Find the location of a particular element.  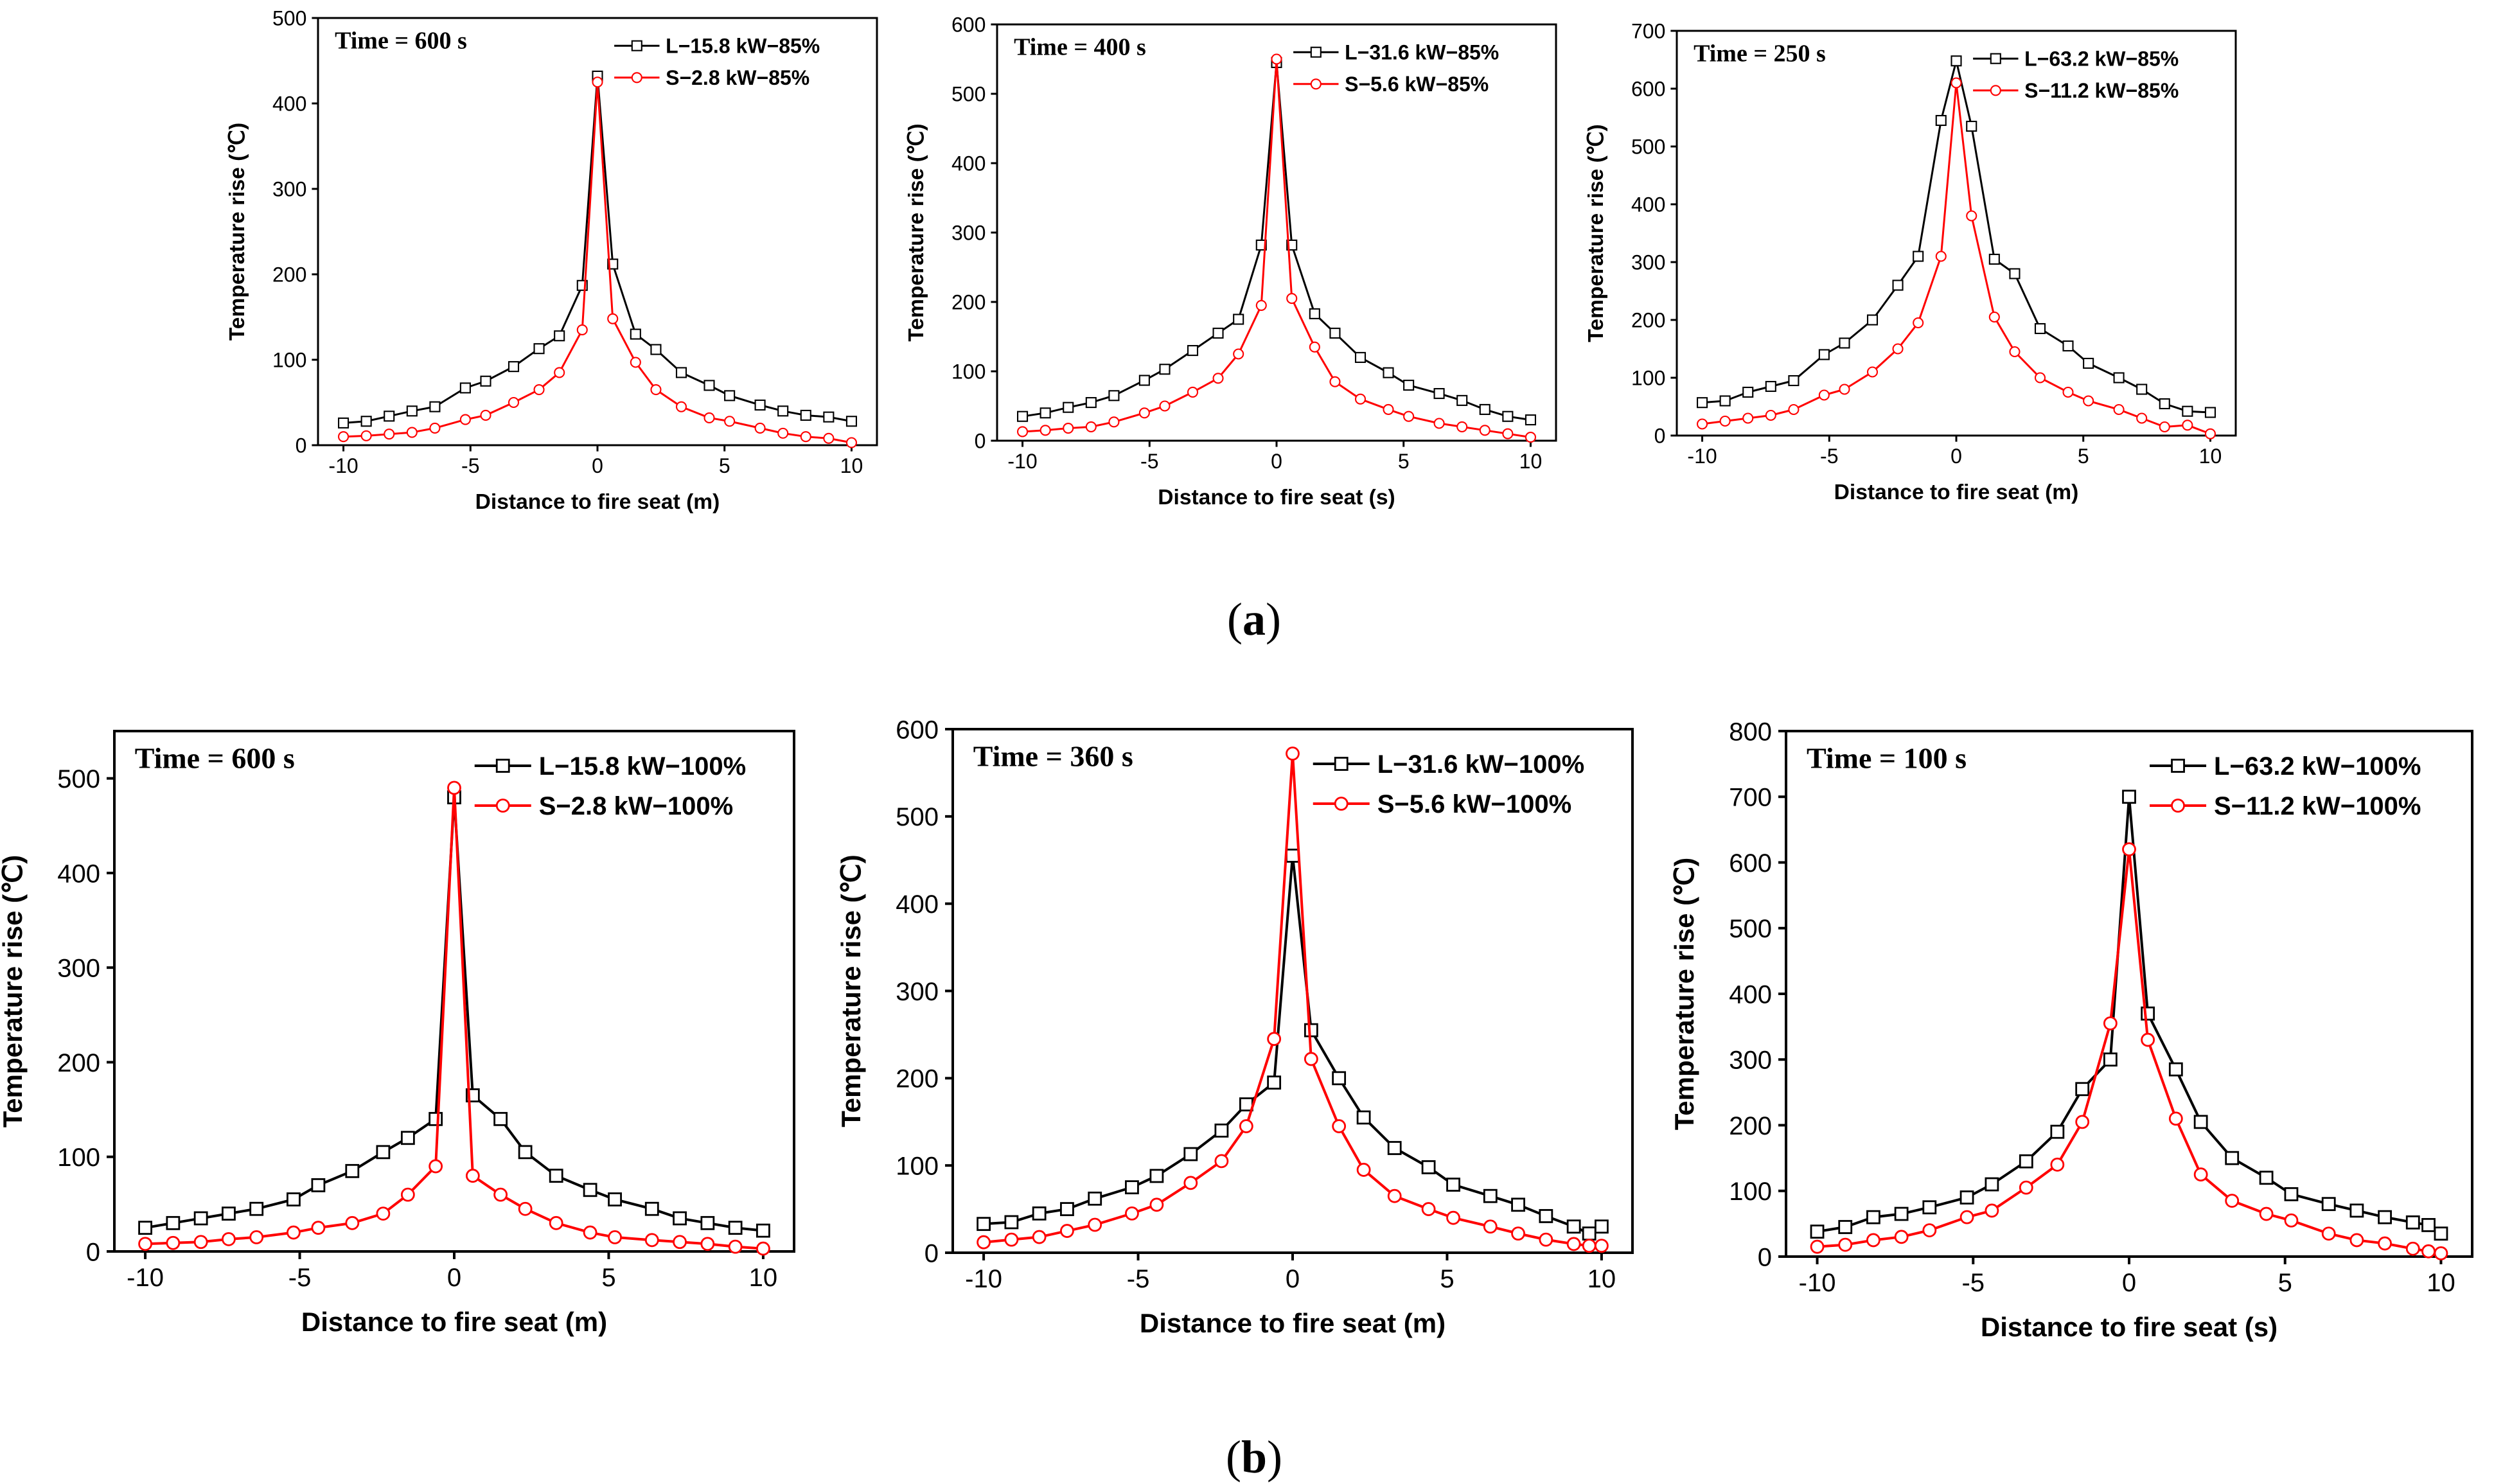

y-tick-label: 500 is located at coordinates (78, 779).